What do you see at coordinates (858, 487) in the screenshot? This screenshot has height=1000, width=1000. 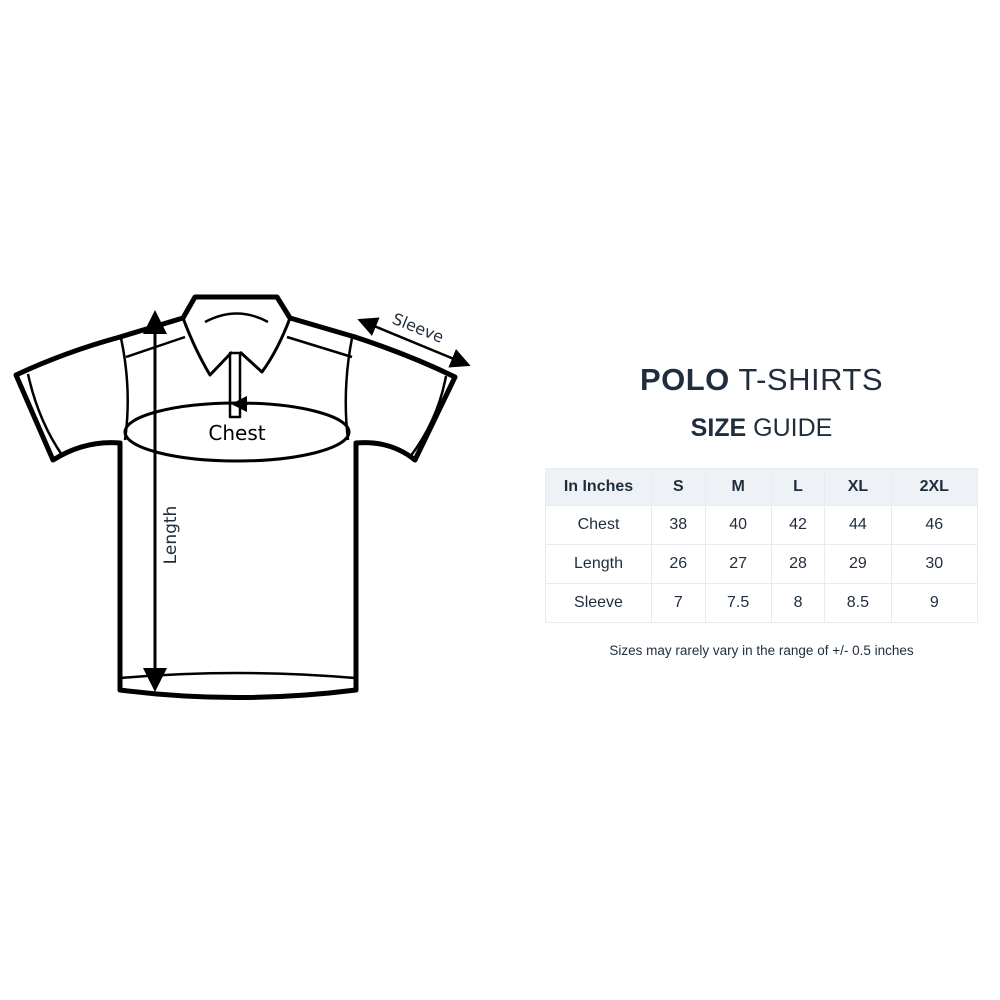 I see `header-cell: XL` at bounding box center [858, 487].